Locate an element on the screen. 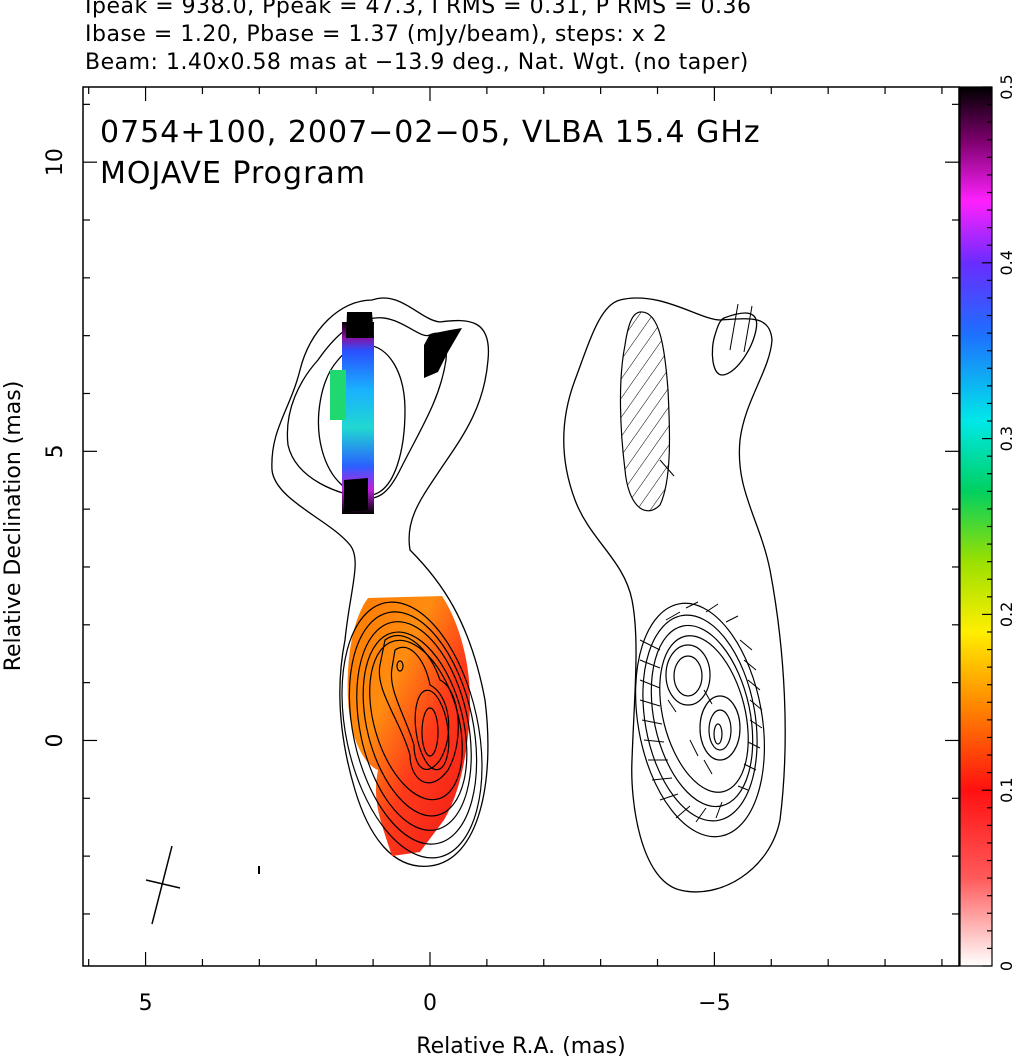  y-tick-label: 0 is located at coordinates (55, 740).